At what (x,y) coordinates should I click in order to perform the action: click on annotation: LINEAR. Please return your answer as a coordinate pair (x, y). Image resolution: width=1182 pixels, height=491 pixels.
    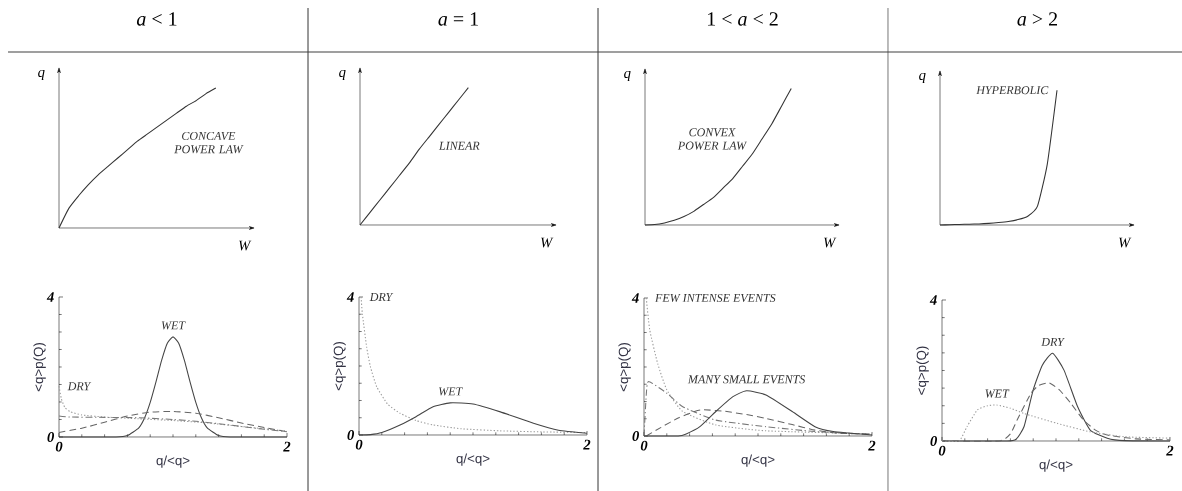
    Looking at the image, I should click on (459, 145).